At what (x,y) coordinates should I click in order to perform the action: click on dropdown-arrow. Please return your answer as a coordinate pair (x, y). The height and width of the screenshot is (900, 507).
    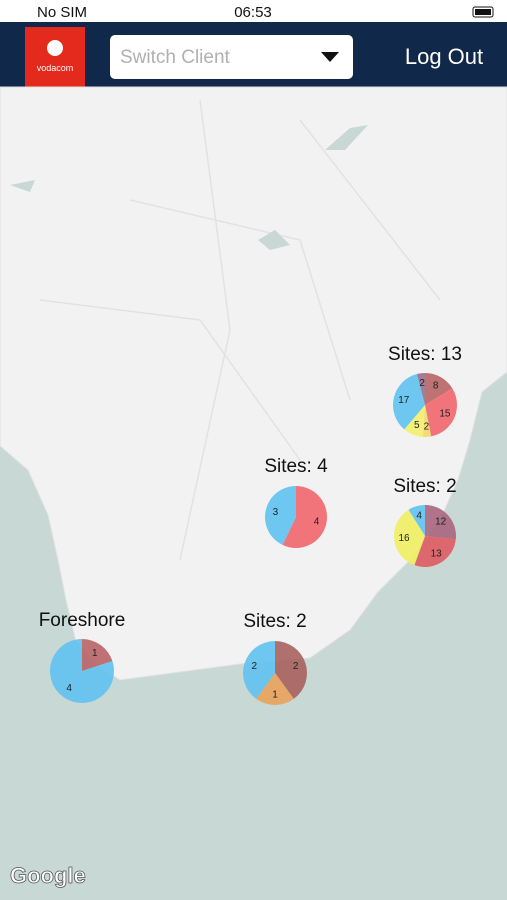
    Looking at the image, I should click on (330, 57).